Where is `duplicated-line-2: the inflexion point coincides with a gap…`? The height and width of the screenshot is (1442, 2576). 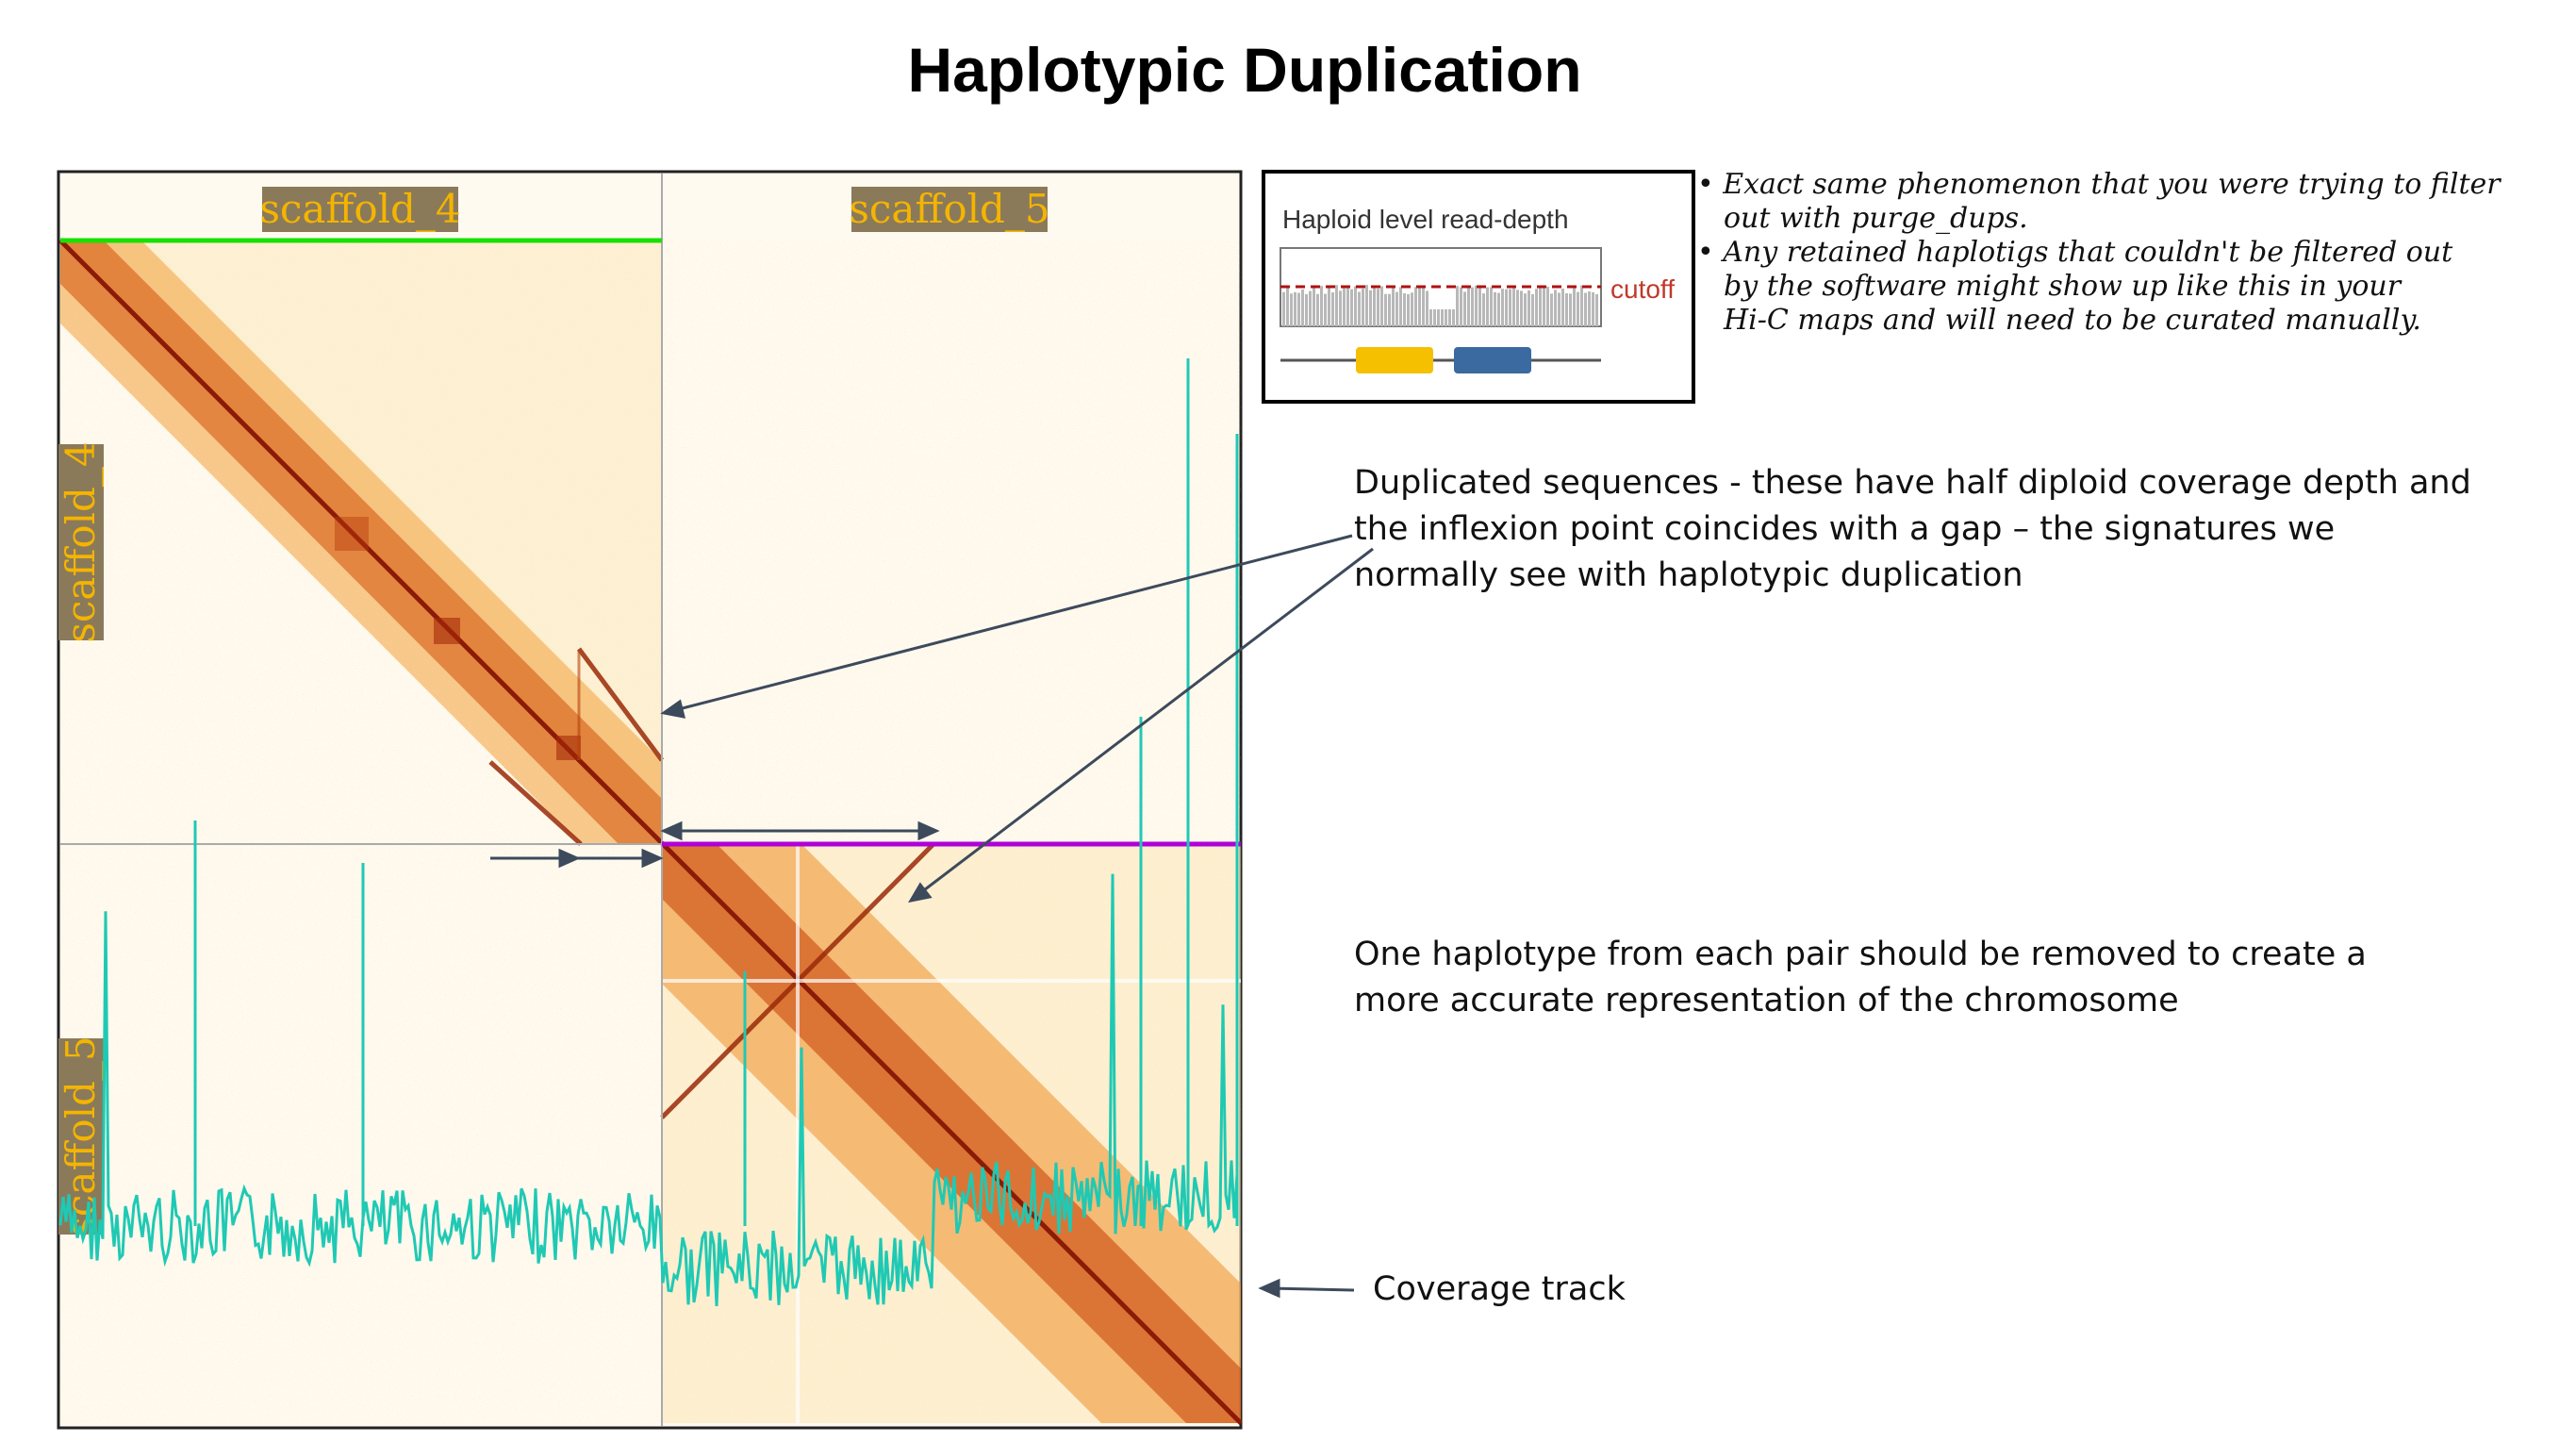 duplicated-line-2: the inflexion point coincides with a gap… is located at coordinates (1845, 529).